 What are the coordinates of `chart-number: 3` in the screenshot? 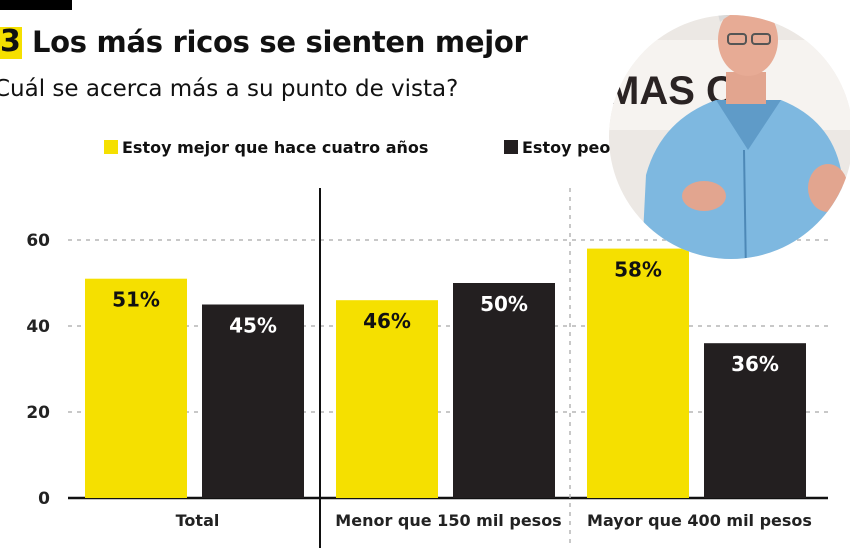 It's located at (10, 41).